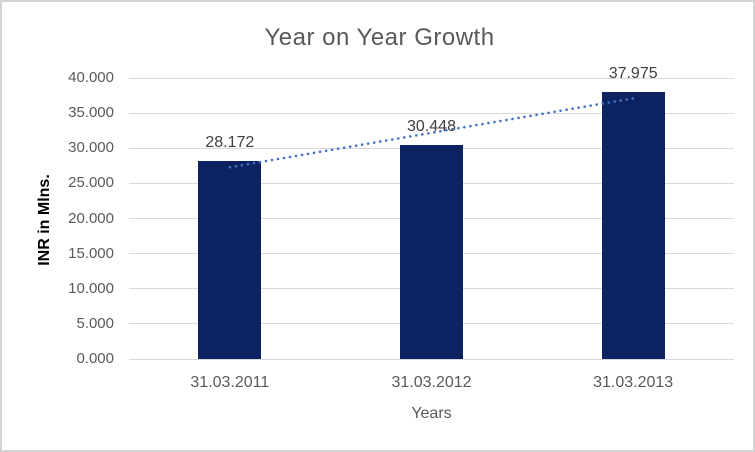 Image resolution: width=755 pixels, height=452 pixels. I want to click on chart-title: Year on Year Growth, so click(379, 37).